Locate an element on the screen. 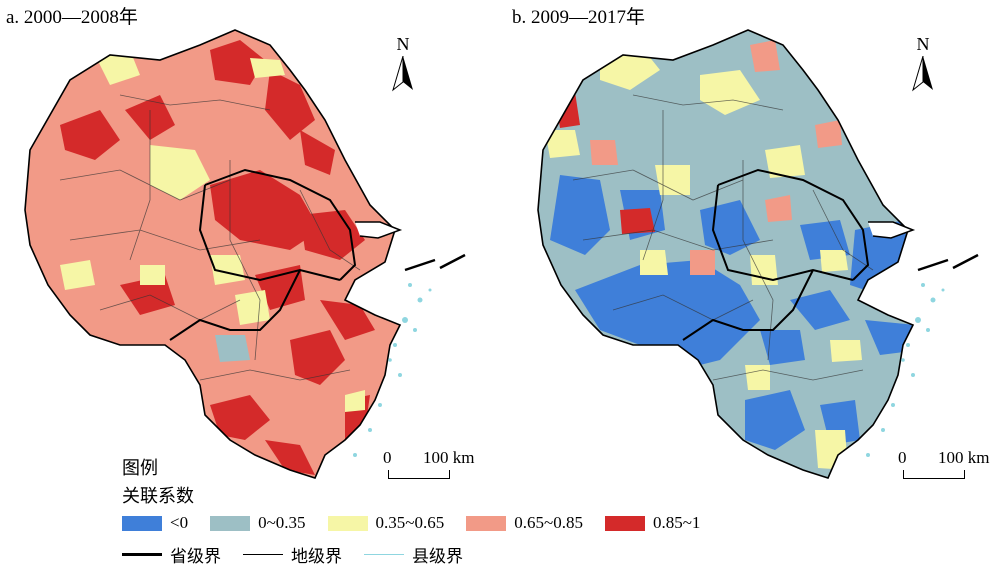 The height and width of the screenshot is (569, 1000). legend-line-province: 省级界 is located at coordinates (171, 554).